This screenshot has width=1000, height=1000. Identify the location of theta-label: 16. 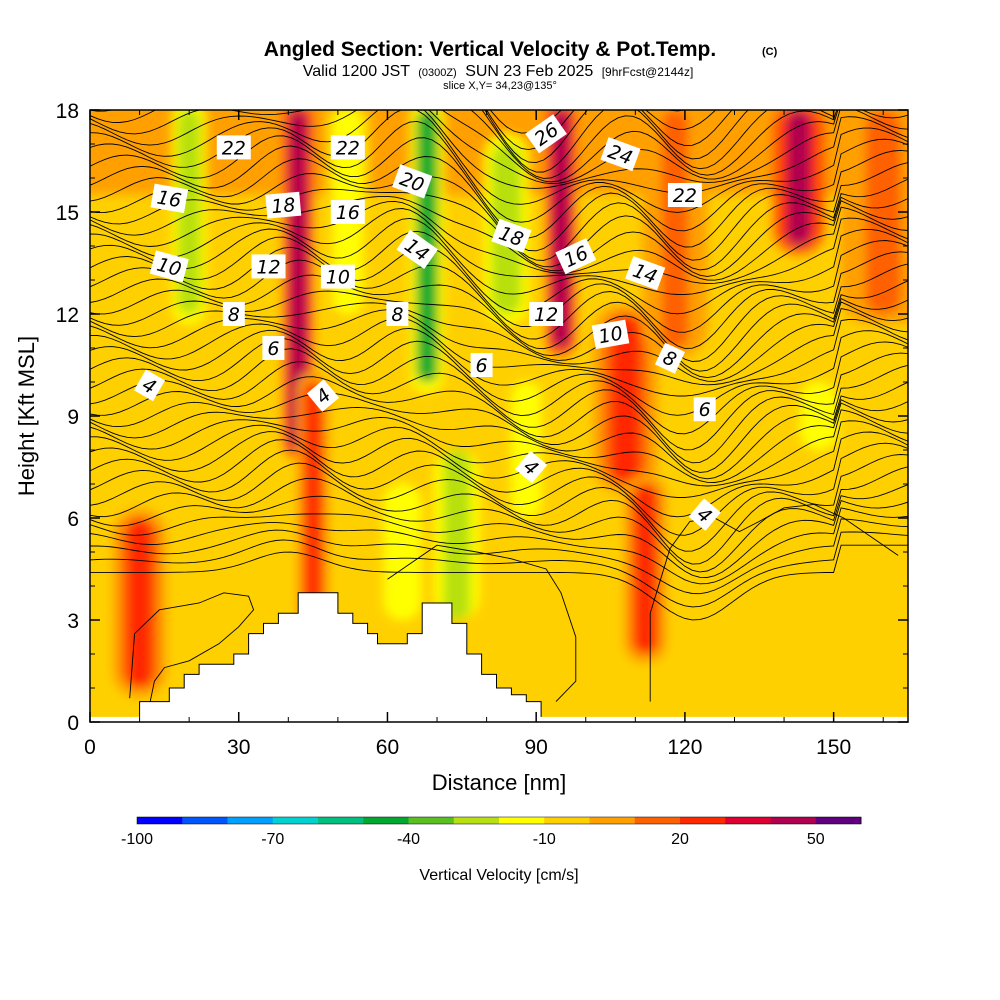
(347, 212).